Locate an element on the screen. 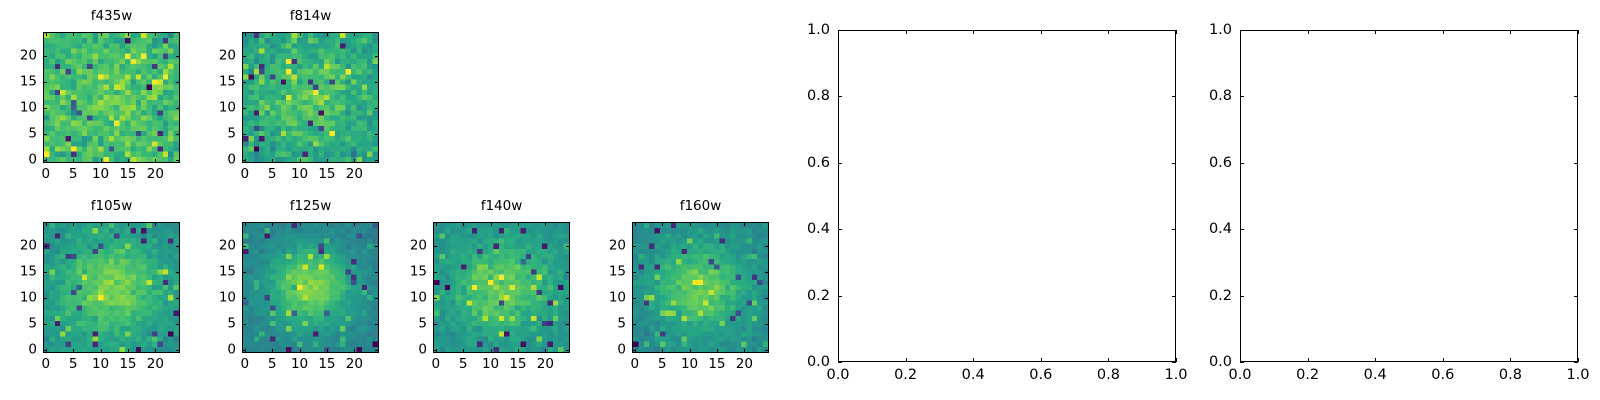 The height and width of the screenshot is (400, 1600). panel-title-f814w: f814w is located at coordinates (310, 16).